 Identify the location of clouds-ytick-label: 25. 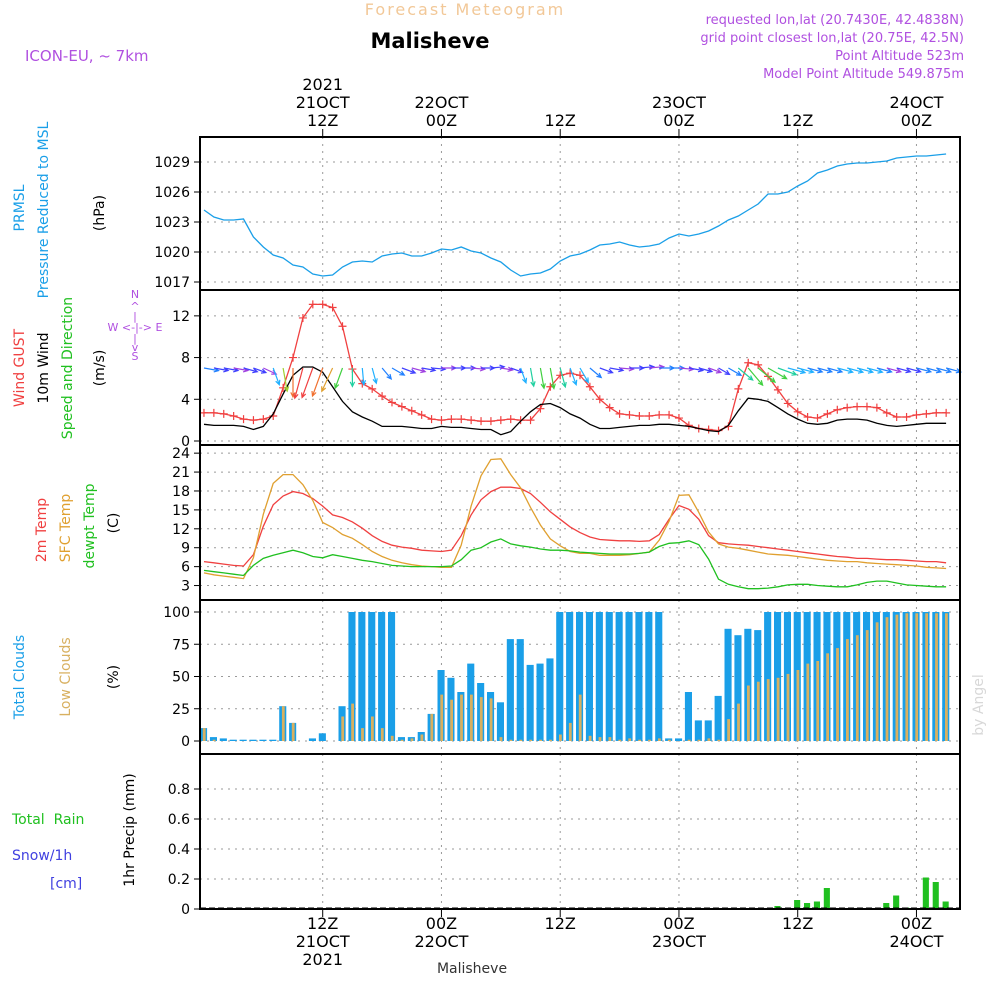
(181, 710).